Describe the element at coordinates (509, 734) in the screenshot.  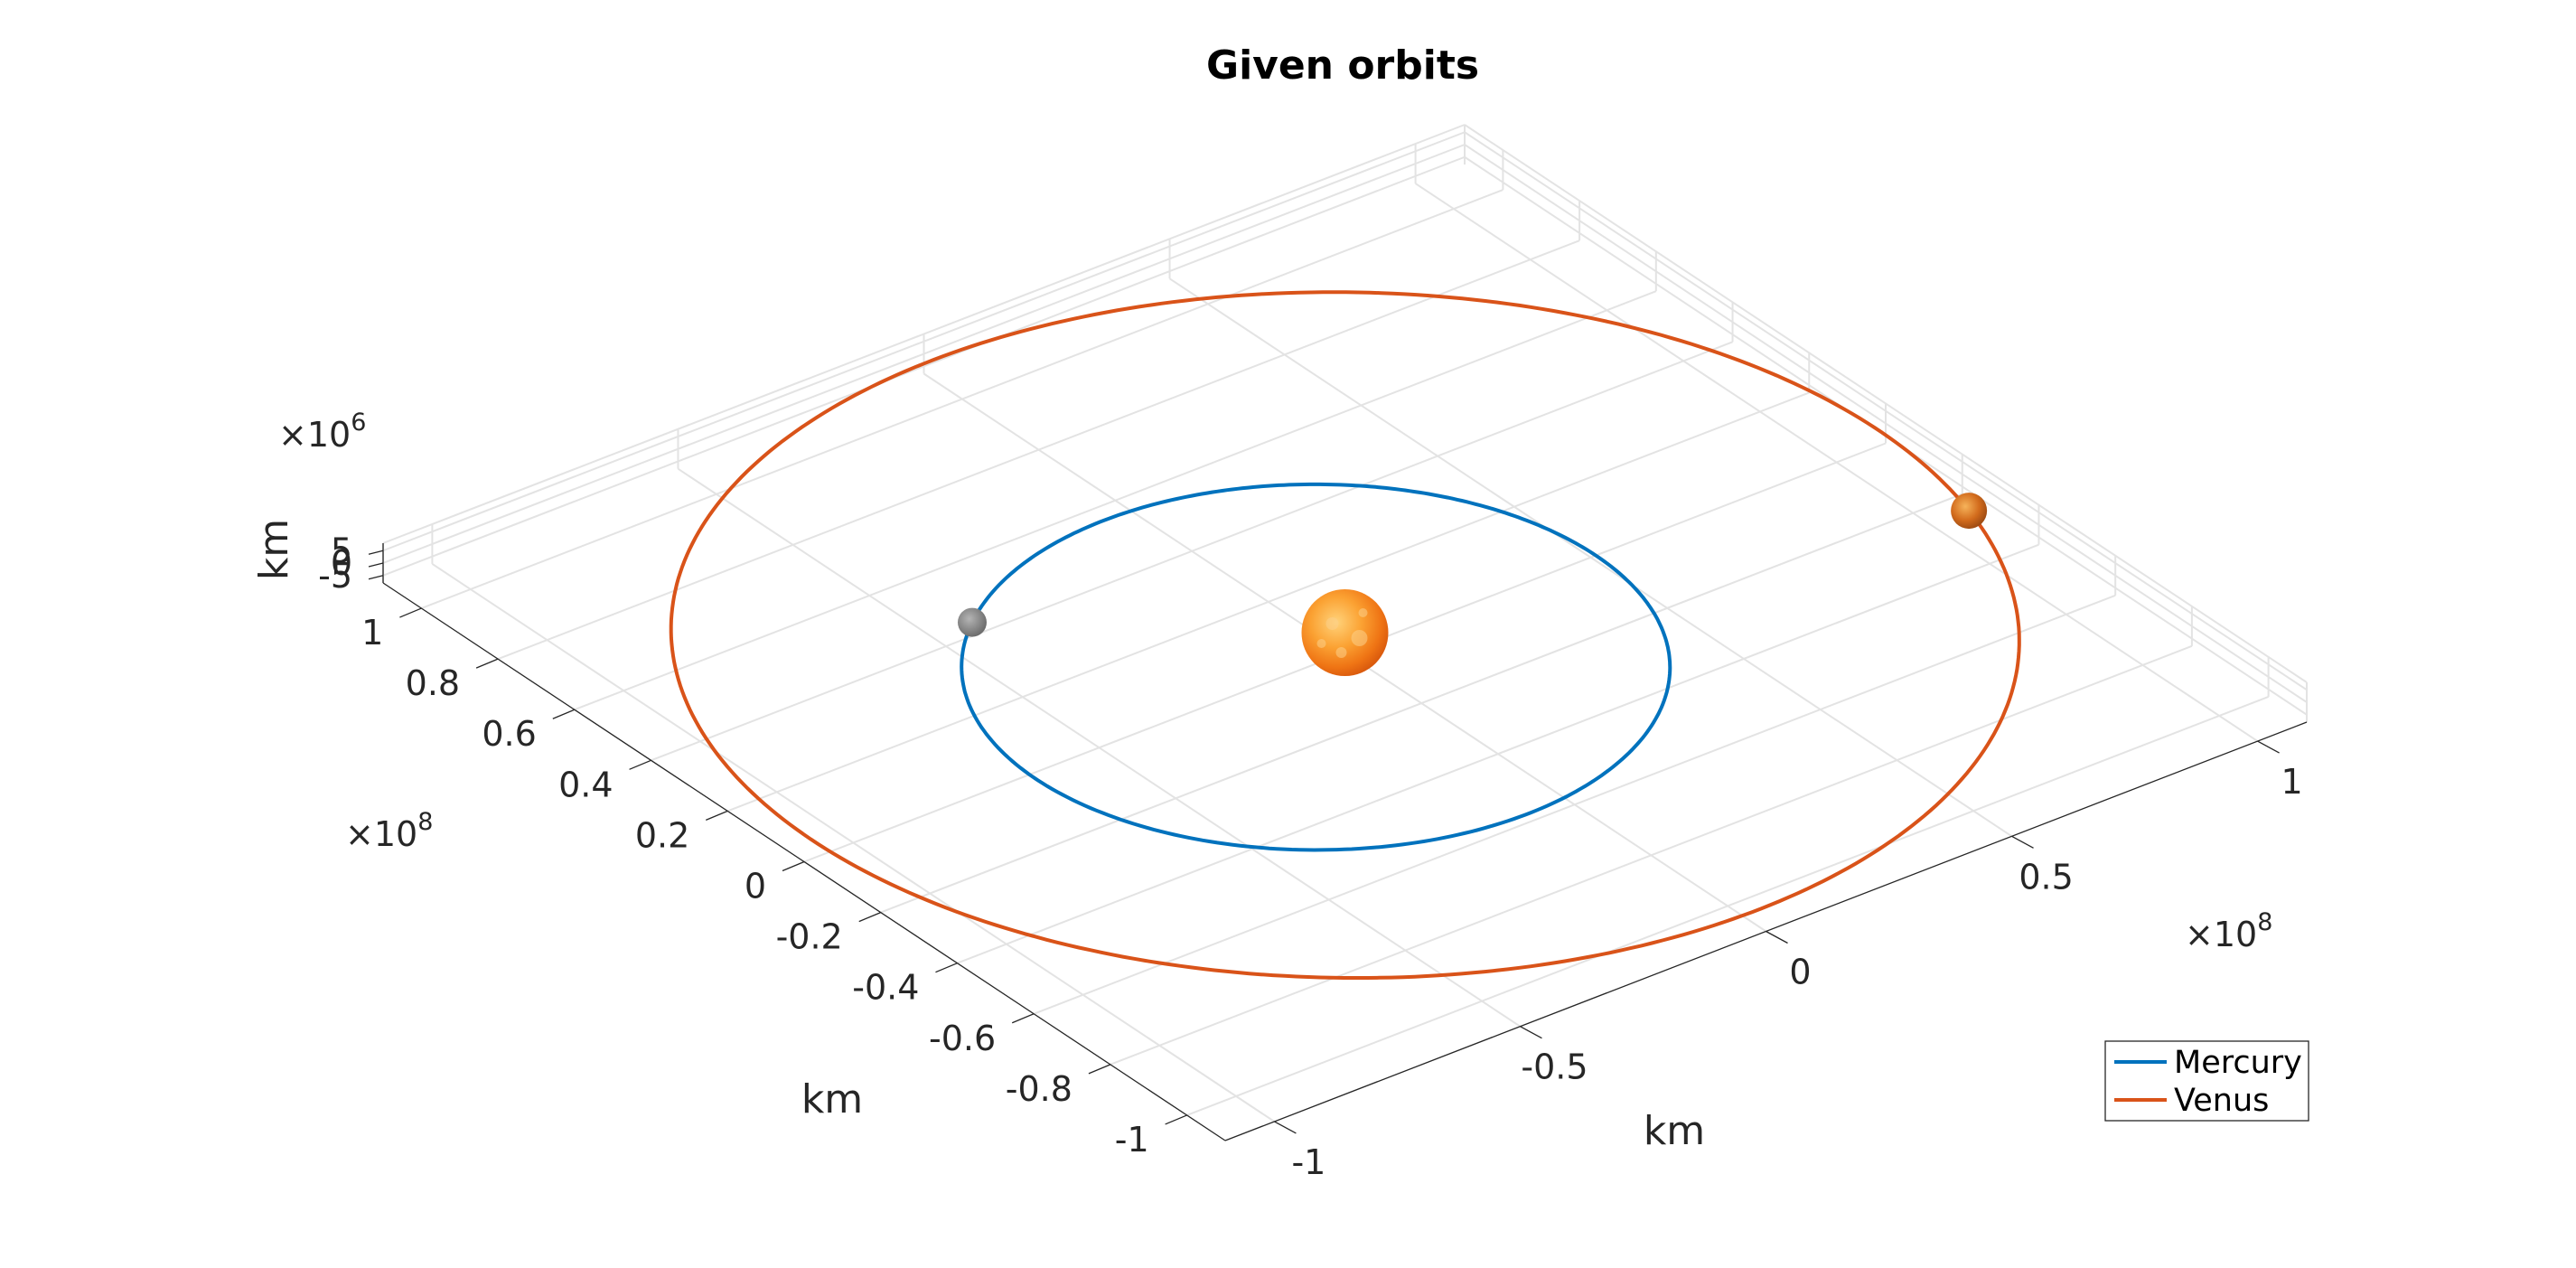
I see `y-tick-label: 0.6` at that location.